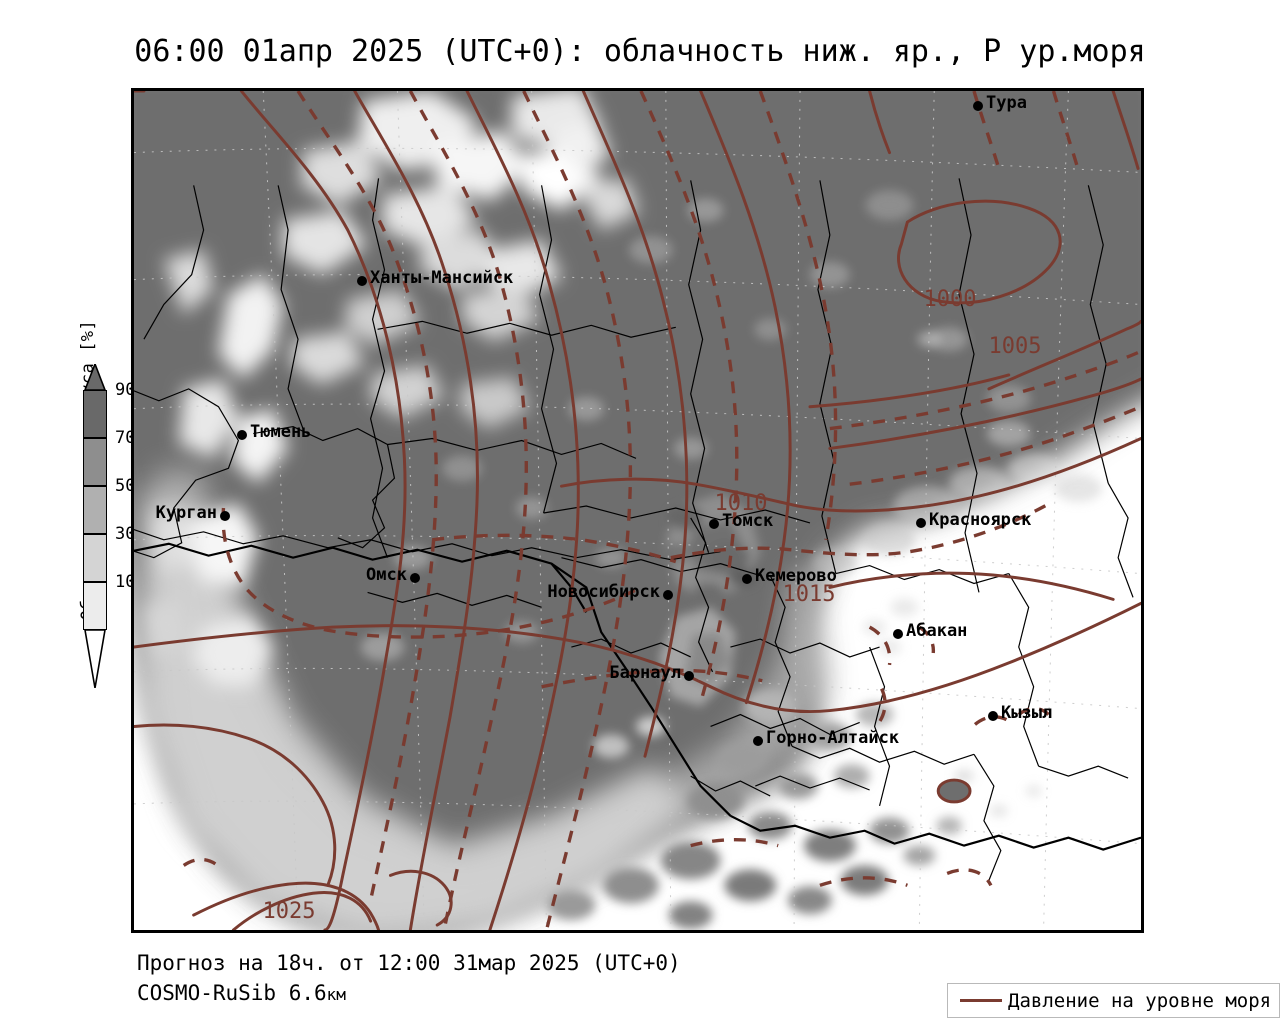 This screenshot has height=1024, width=1280. Describe the element at coordinates (741, 503) in the screenshot. I see `contour-label: 1010` at that location.